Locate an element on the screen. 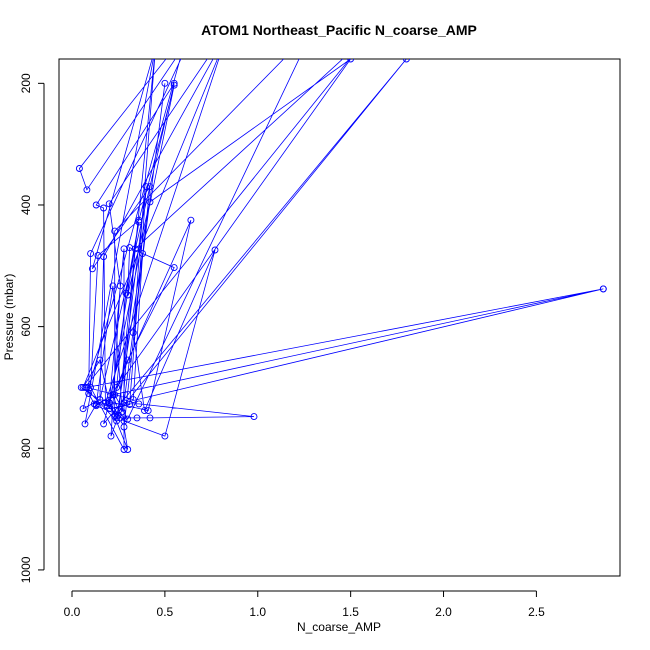 Image resolution: width=650 pixels, height=650 pixels. y-tick-label: 400 is located at coordinates (26, 205).